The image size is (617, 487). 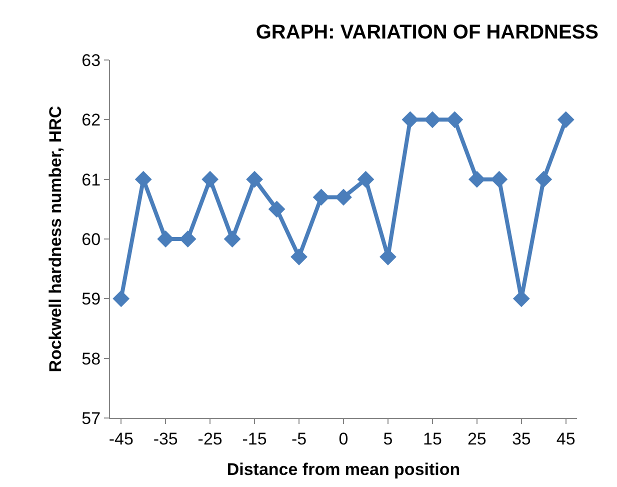 I want to click on x-tick-label: 5, so click(x=388, y=438).